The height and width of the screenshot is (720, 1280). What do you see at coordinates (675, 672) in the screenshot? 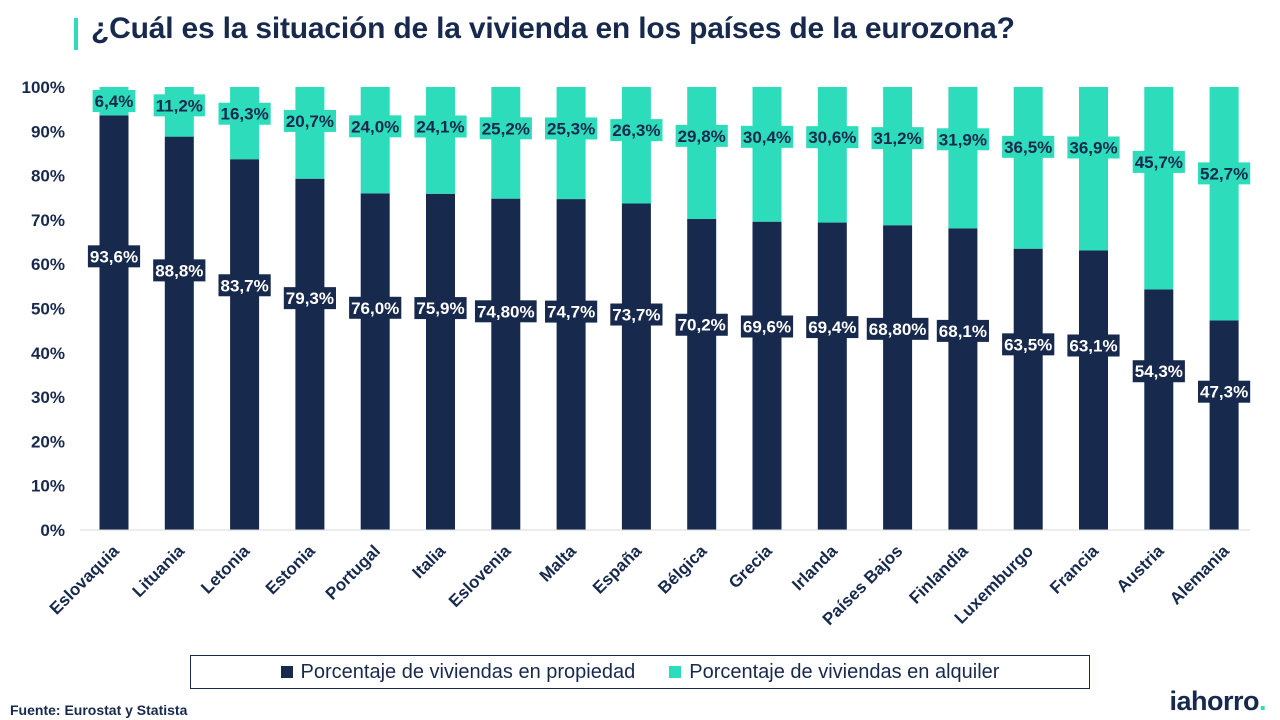
I see `legend-swatch-rent` at bounding box center [675, 672].